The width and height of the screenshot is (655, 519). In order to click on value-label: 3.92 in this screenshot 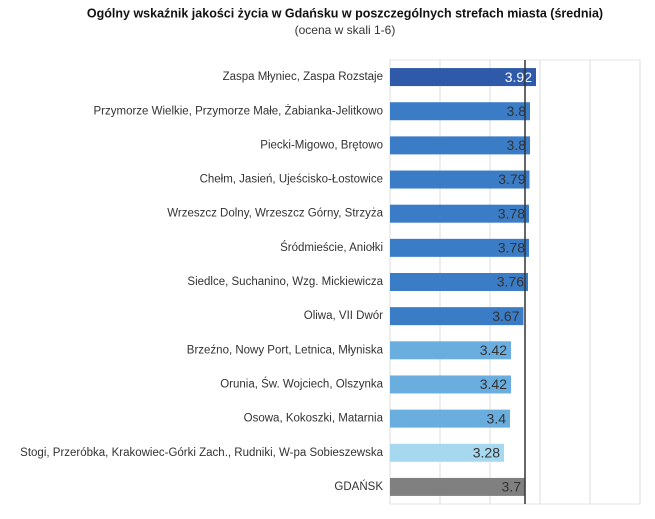, I will do `click(518, 77)`.